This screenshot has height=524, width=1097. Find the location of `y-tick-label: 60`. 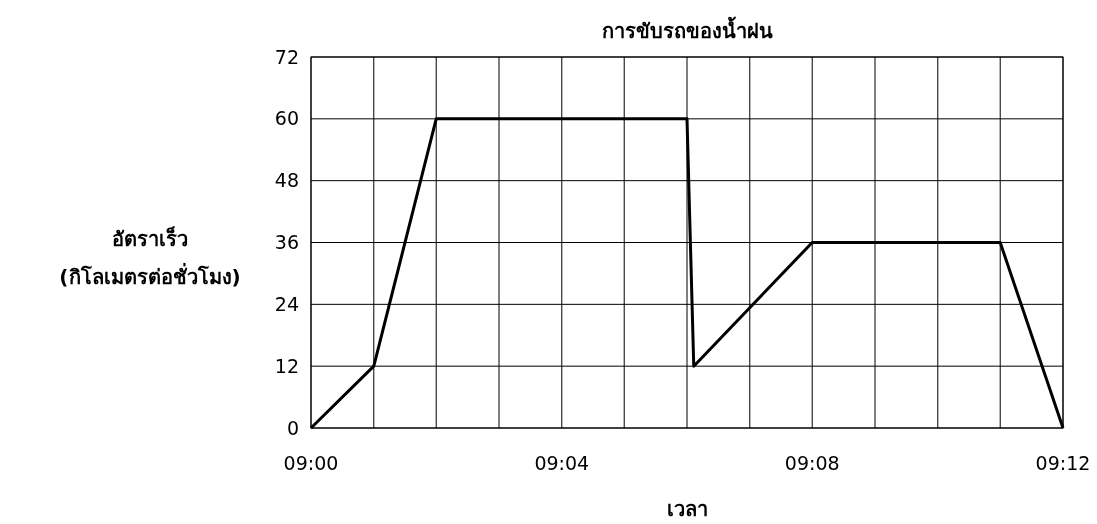

y-tick-label: 60 is located at coordinates (286, 118).